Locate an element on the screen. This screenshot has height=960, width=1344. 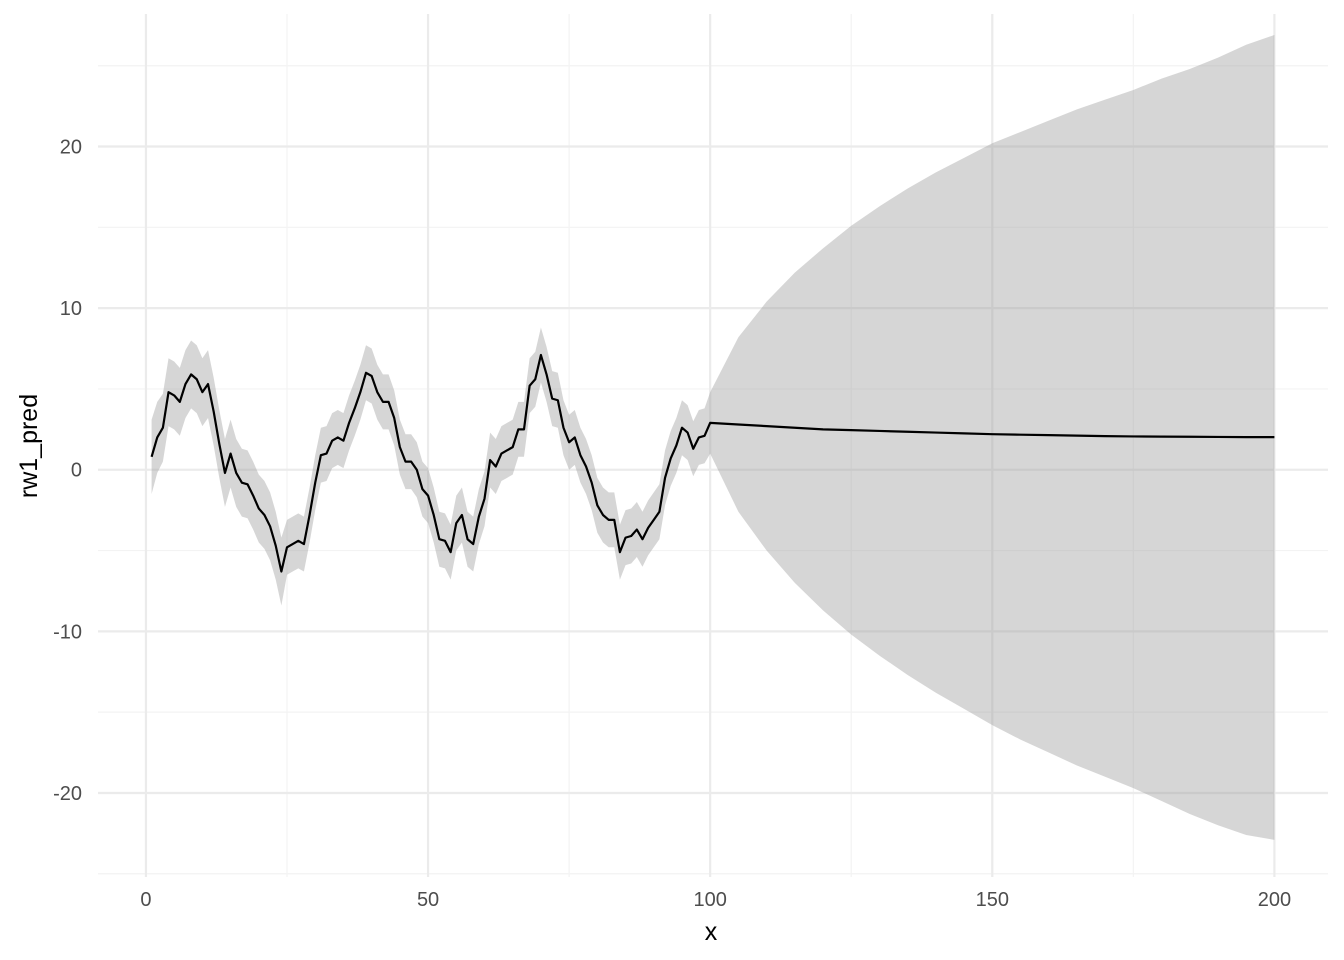
y-tick-label: 20 is located at coordinates (71, 148).